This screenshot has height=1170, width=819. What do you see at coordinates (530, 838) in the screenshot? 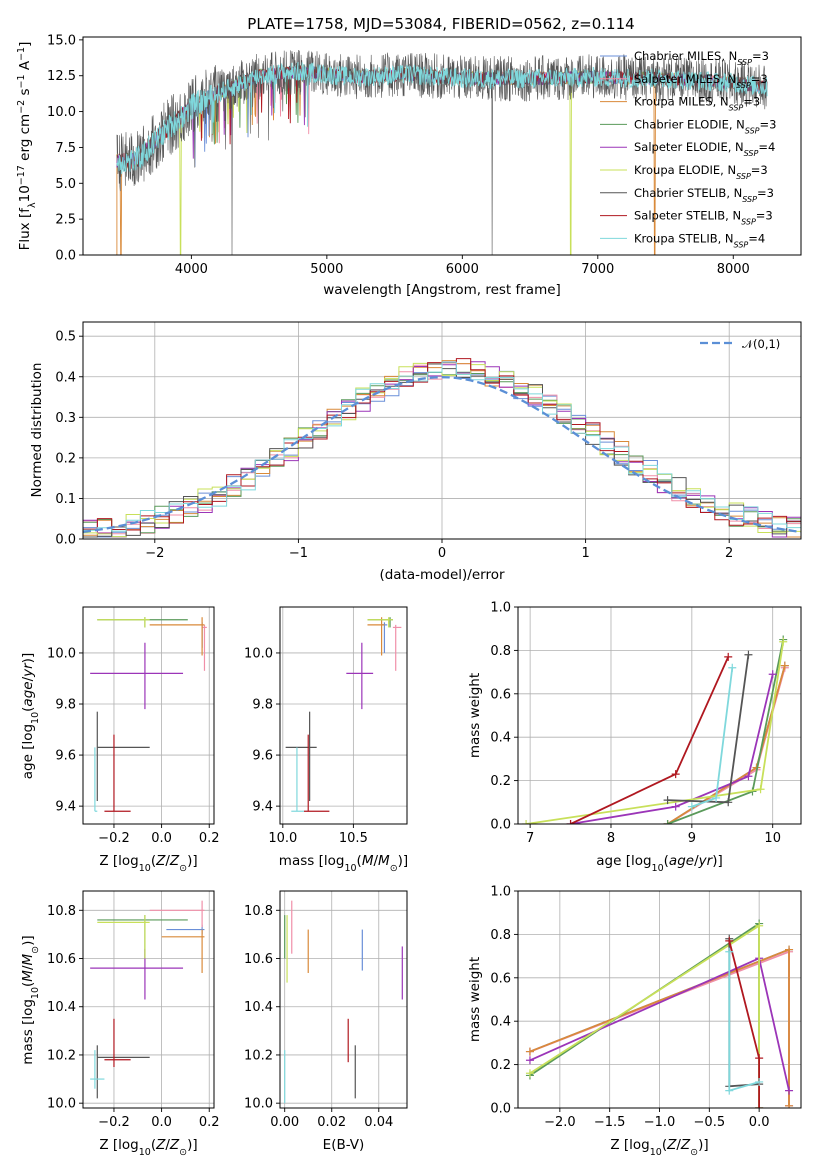
I see `x-tick-label: 7` at bounding box center [530, 838].